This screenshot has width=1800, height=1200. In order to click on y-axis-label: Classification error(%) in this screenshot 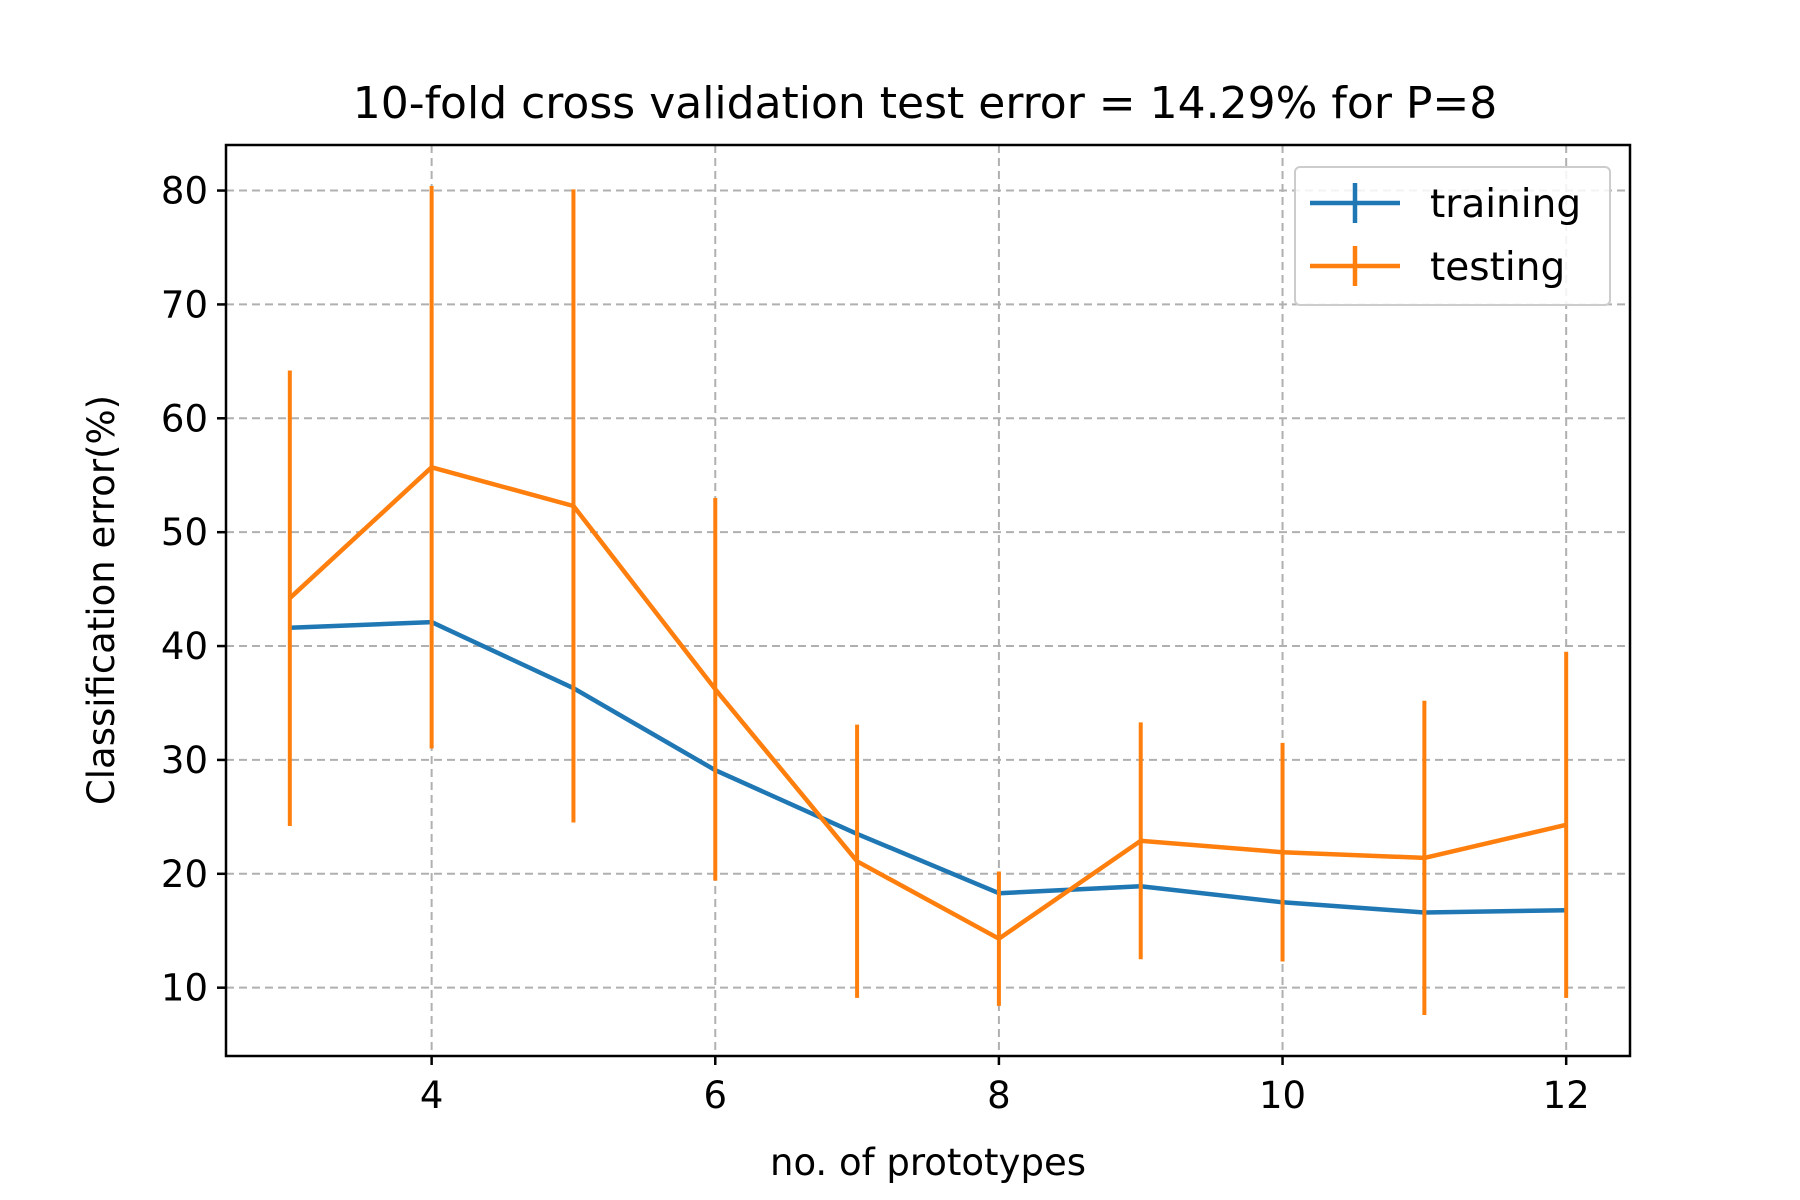, I will do `click(101, 600)`.